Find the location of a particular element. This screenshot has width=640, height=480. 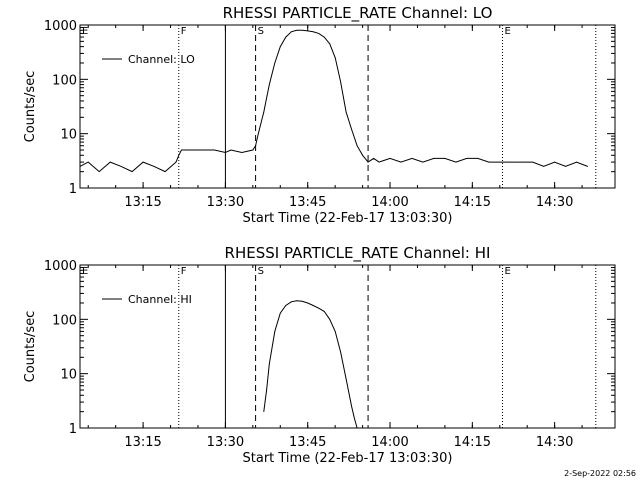

y-axis-label: Counts/sec is located at coordinates (30, 347).